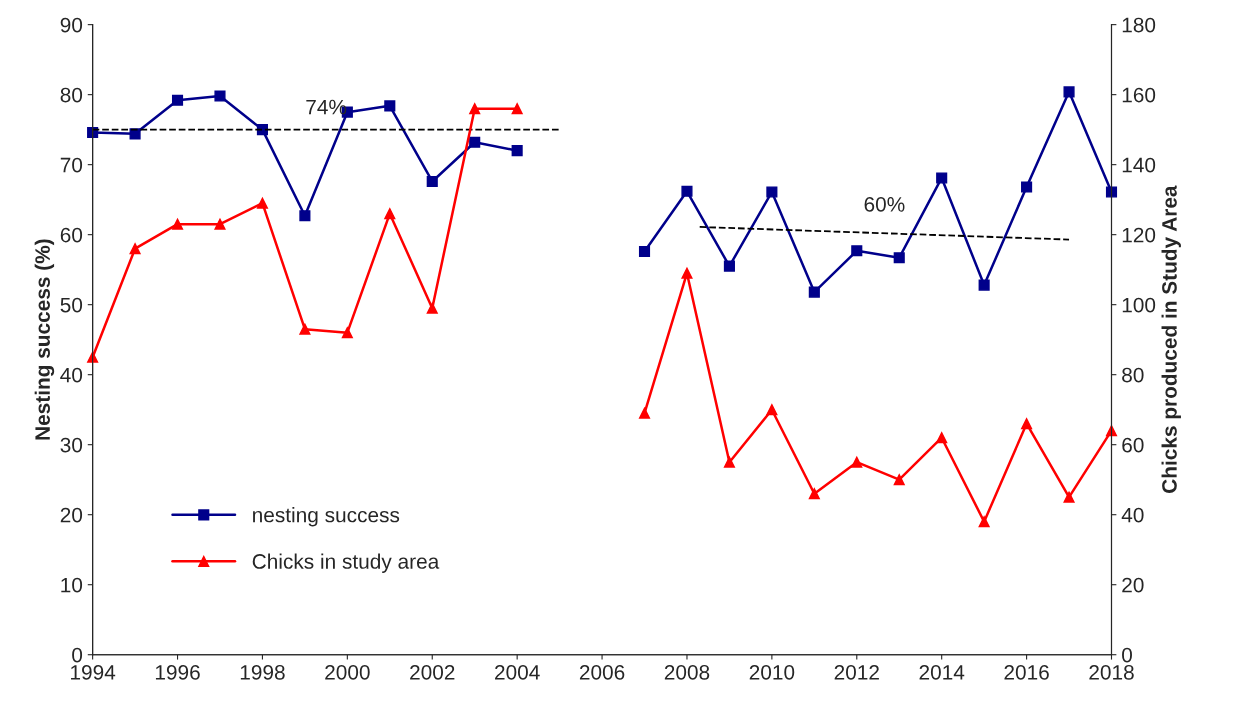 The height and width of the screenshot is (704, 1235). Describe the element at coordinates (71, 25) in the screenshot. I see `y-tick-label: 90` at that location.